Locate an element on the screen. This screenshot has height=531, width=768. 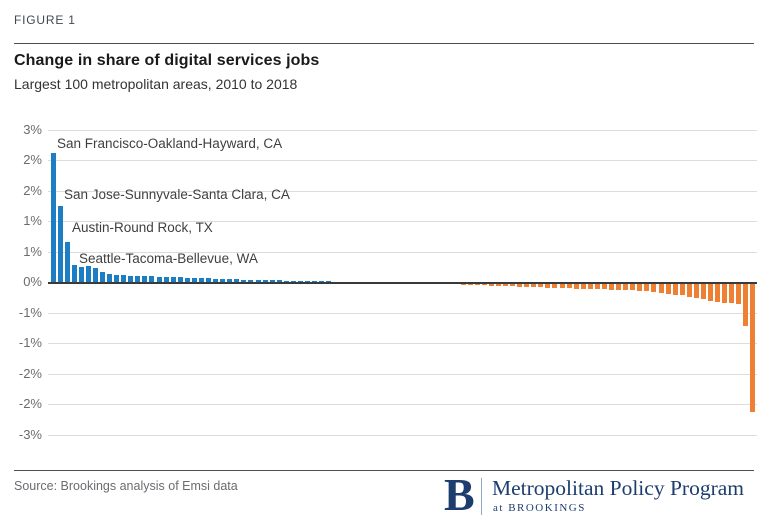
y-axis-tick-label: 1% is located at coordinates (32, 221).